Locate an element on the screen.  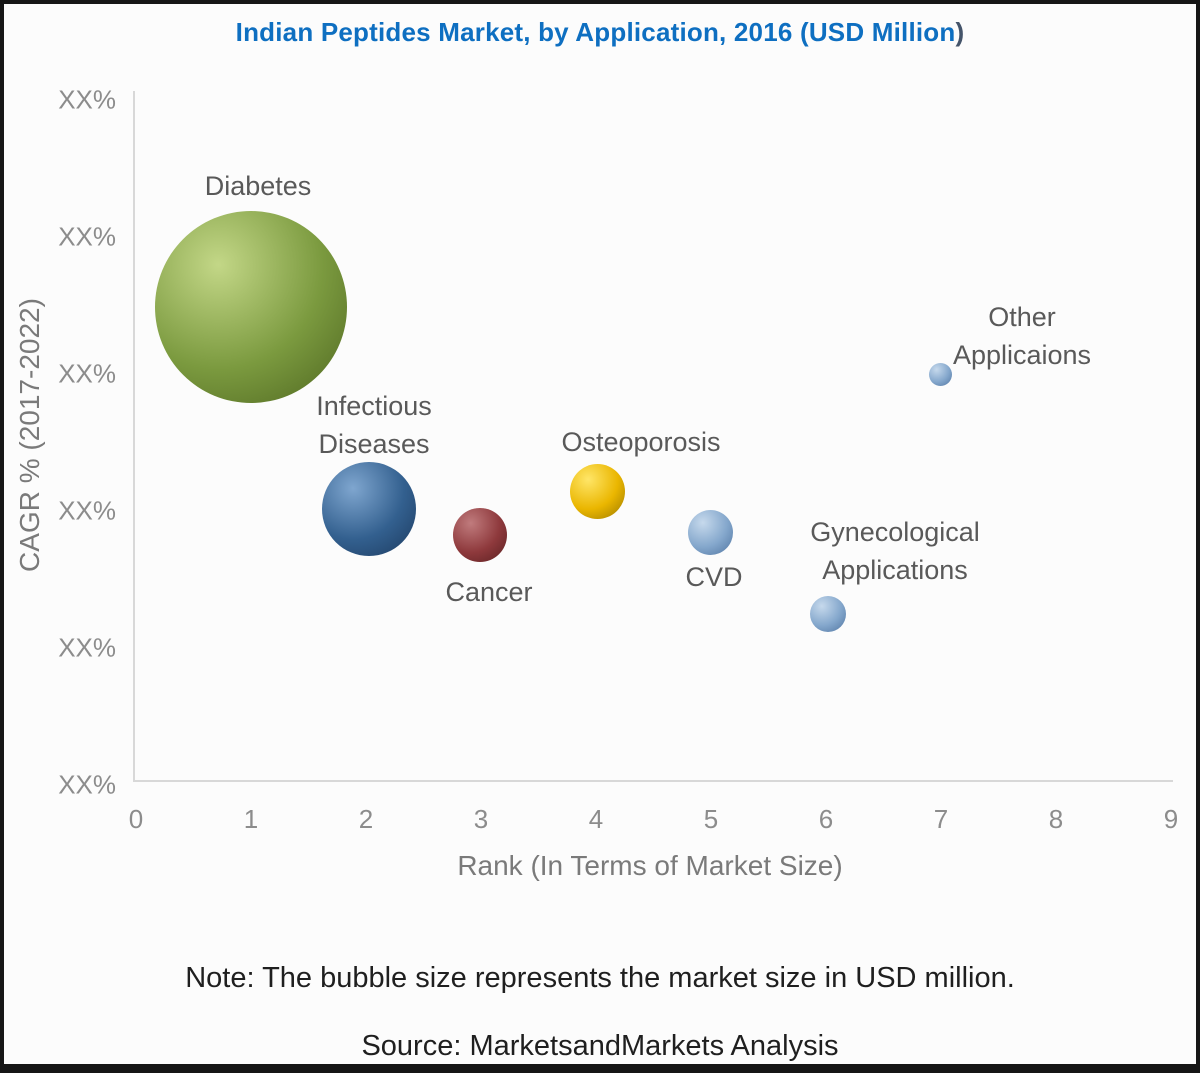
y-axis-line is located at coordinates (134, 436).